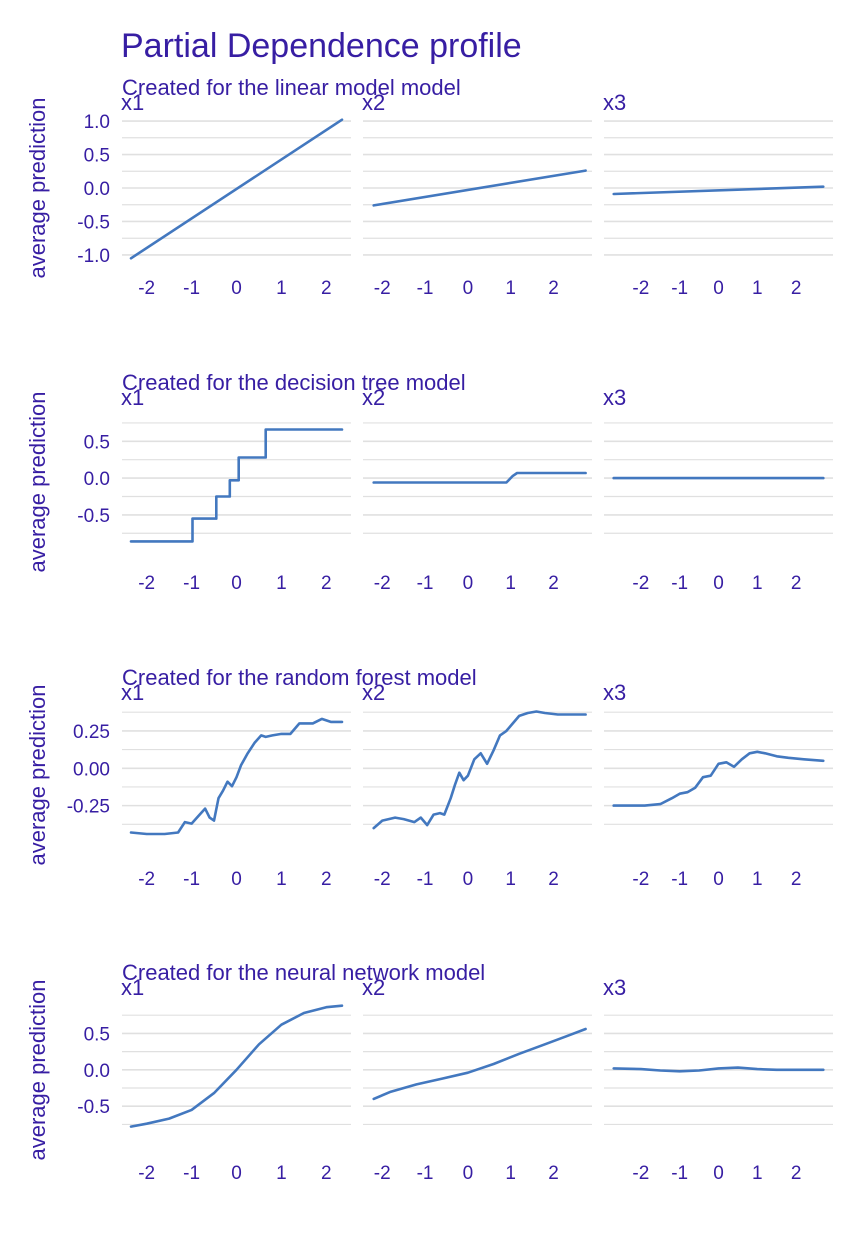 The height and width of the screenshot is (1245, 859). What do you see at coordinates (718, 778) in the screenshot?
I see `pd-line-row3-x3` at bounding box center [718, 778].